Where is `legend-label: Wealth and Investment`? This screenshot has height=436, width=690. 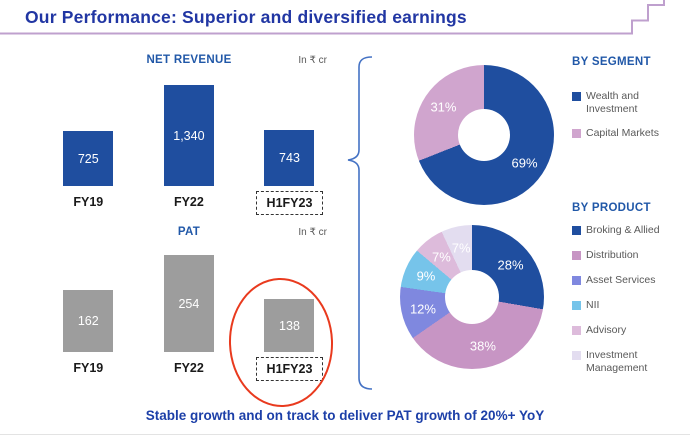
legend-label: Wealth and Investment is located at coordinates (612, 102).